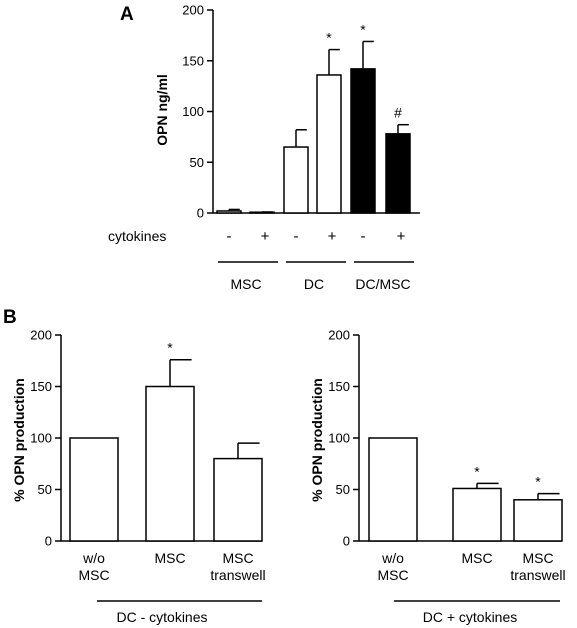 This screenshot has width=577, height=628. What do you see at coordinates (193, 111) in the screenshot?
I see `panel-a-y-tick-label: 100` at bounding box center [193, 111].